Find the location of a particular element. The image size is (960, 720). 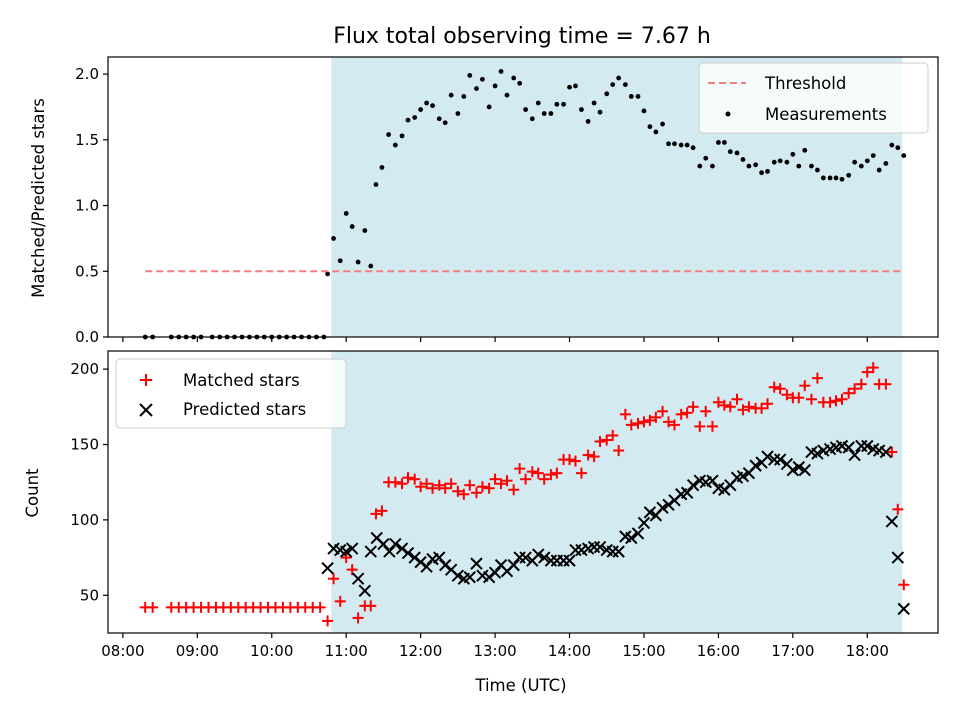

x-tick-label: 16:00 is located at coordinates (718, 651).